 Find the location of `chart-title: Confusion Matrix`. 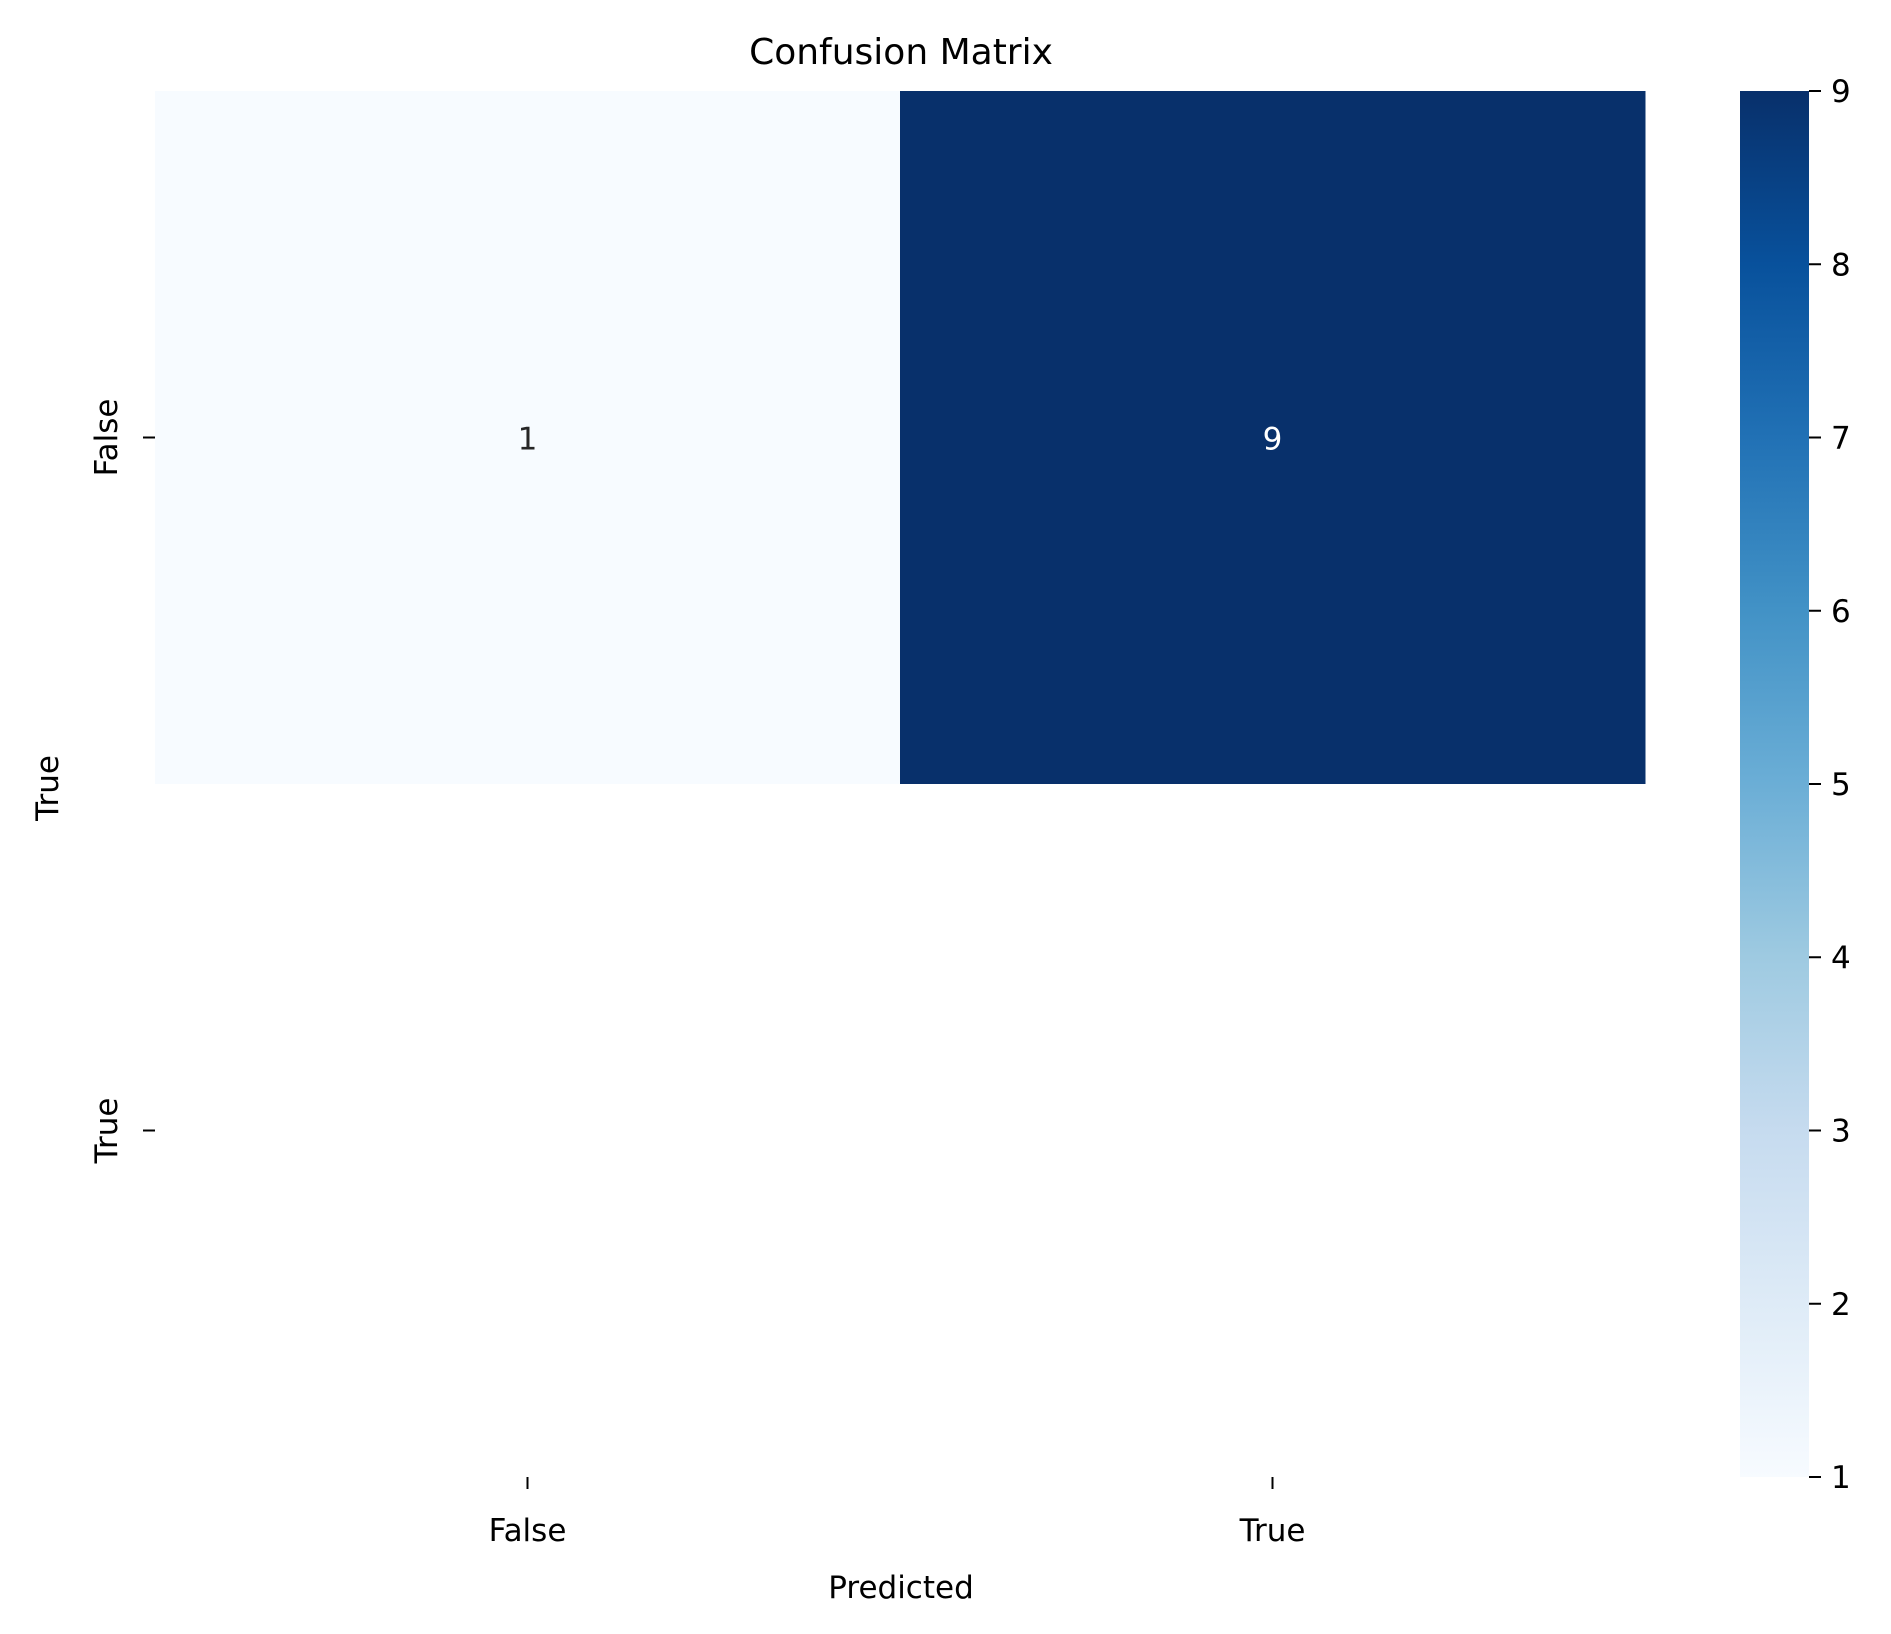

chart-title: Confusion Matrix is located at coordinates (901, 52).